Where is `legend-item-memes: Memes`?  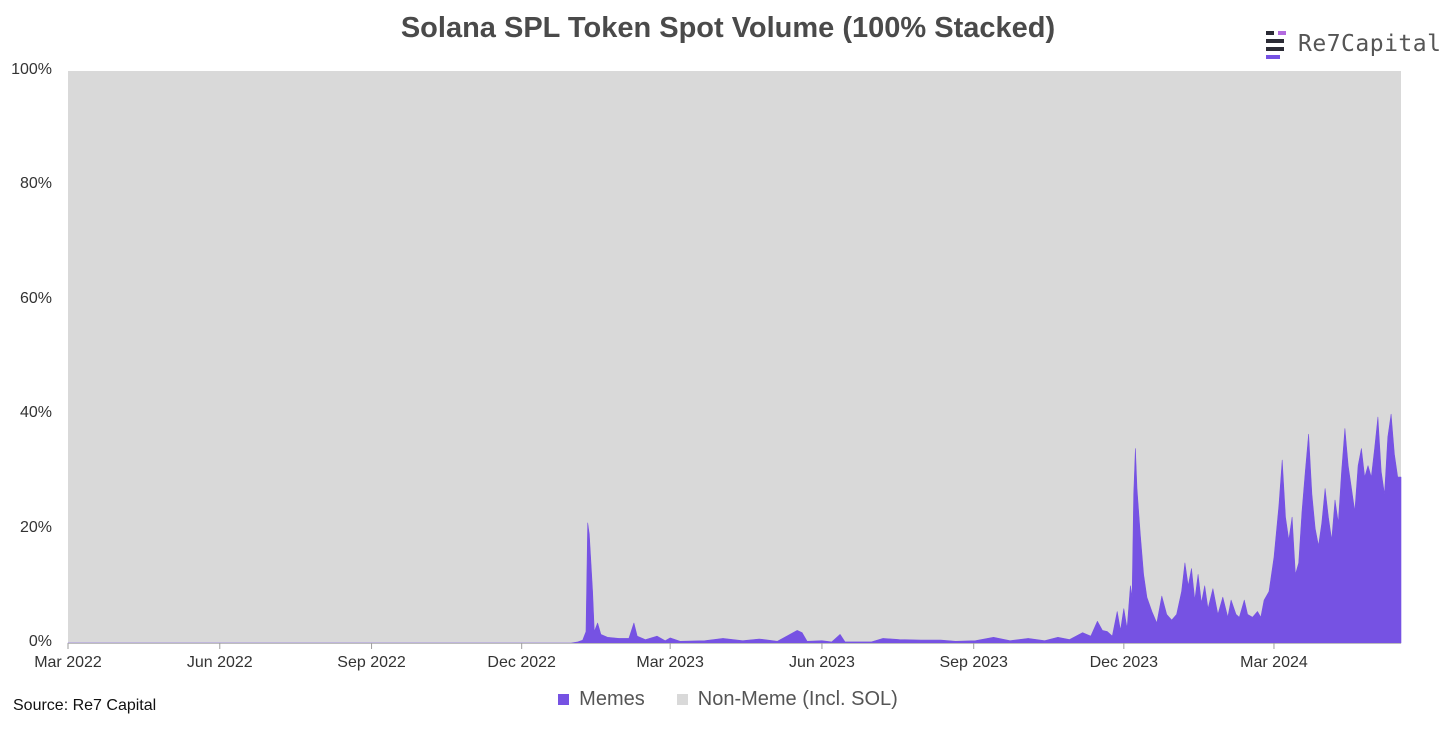
legend-item-memes: Memes is located at coordinates (601, 699).